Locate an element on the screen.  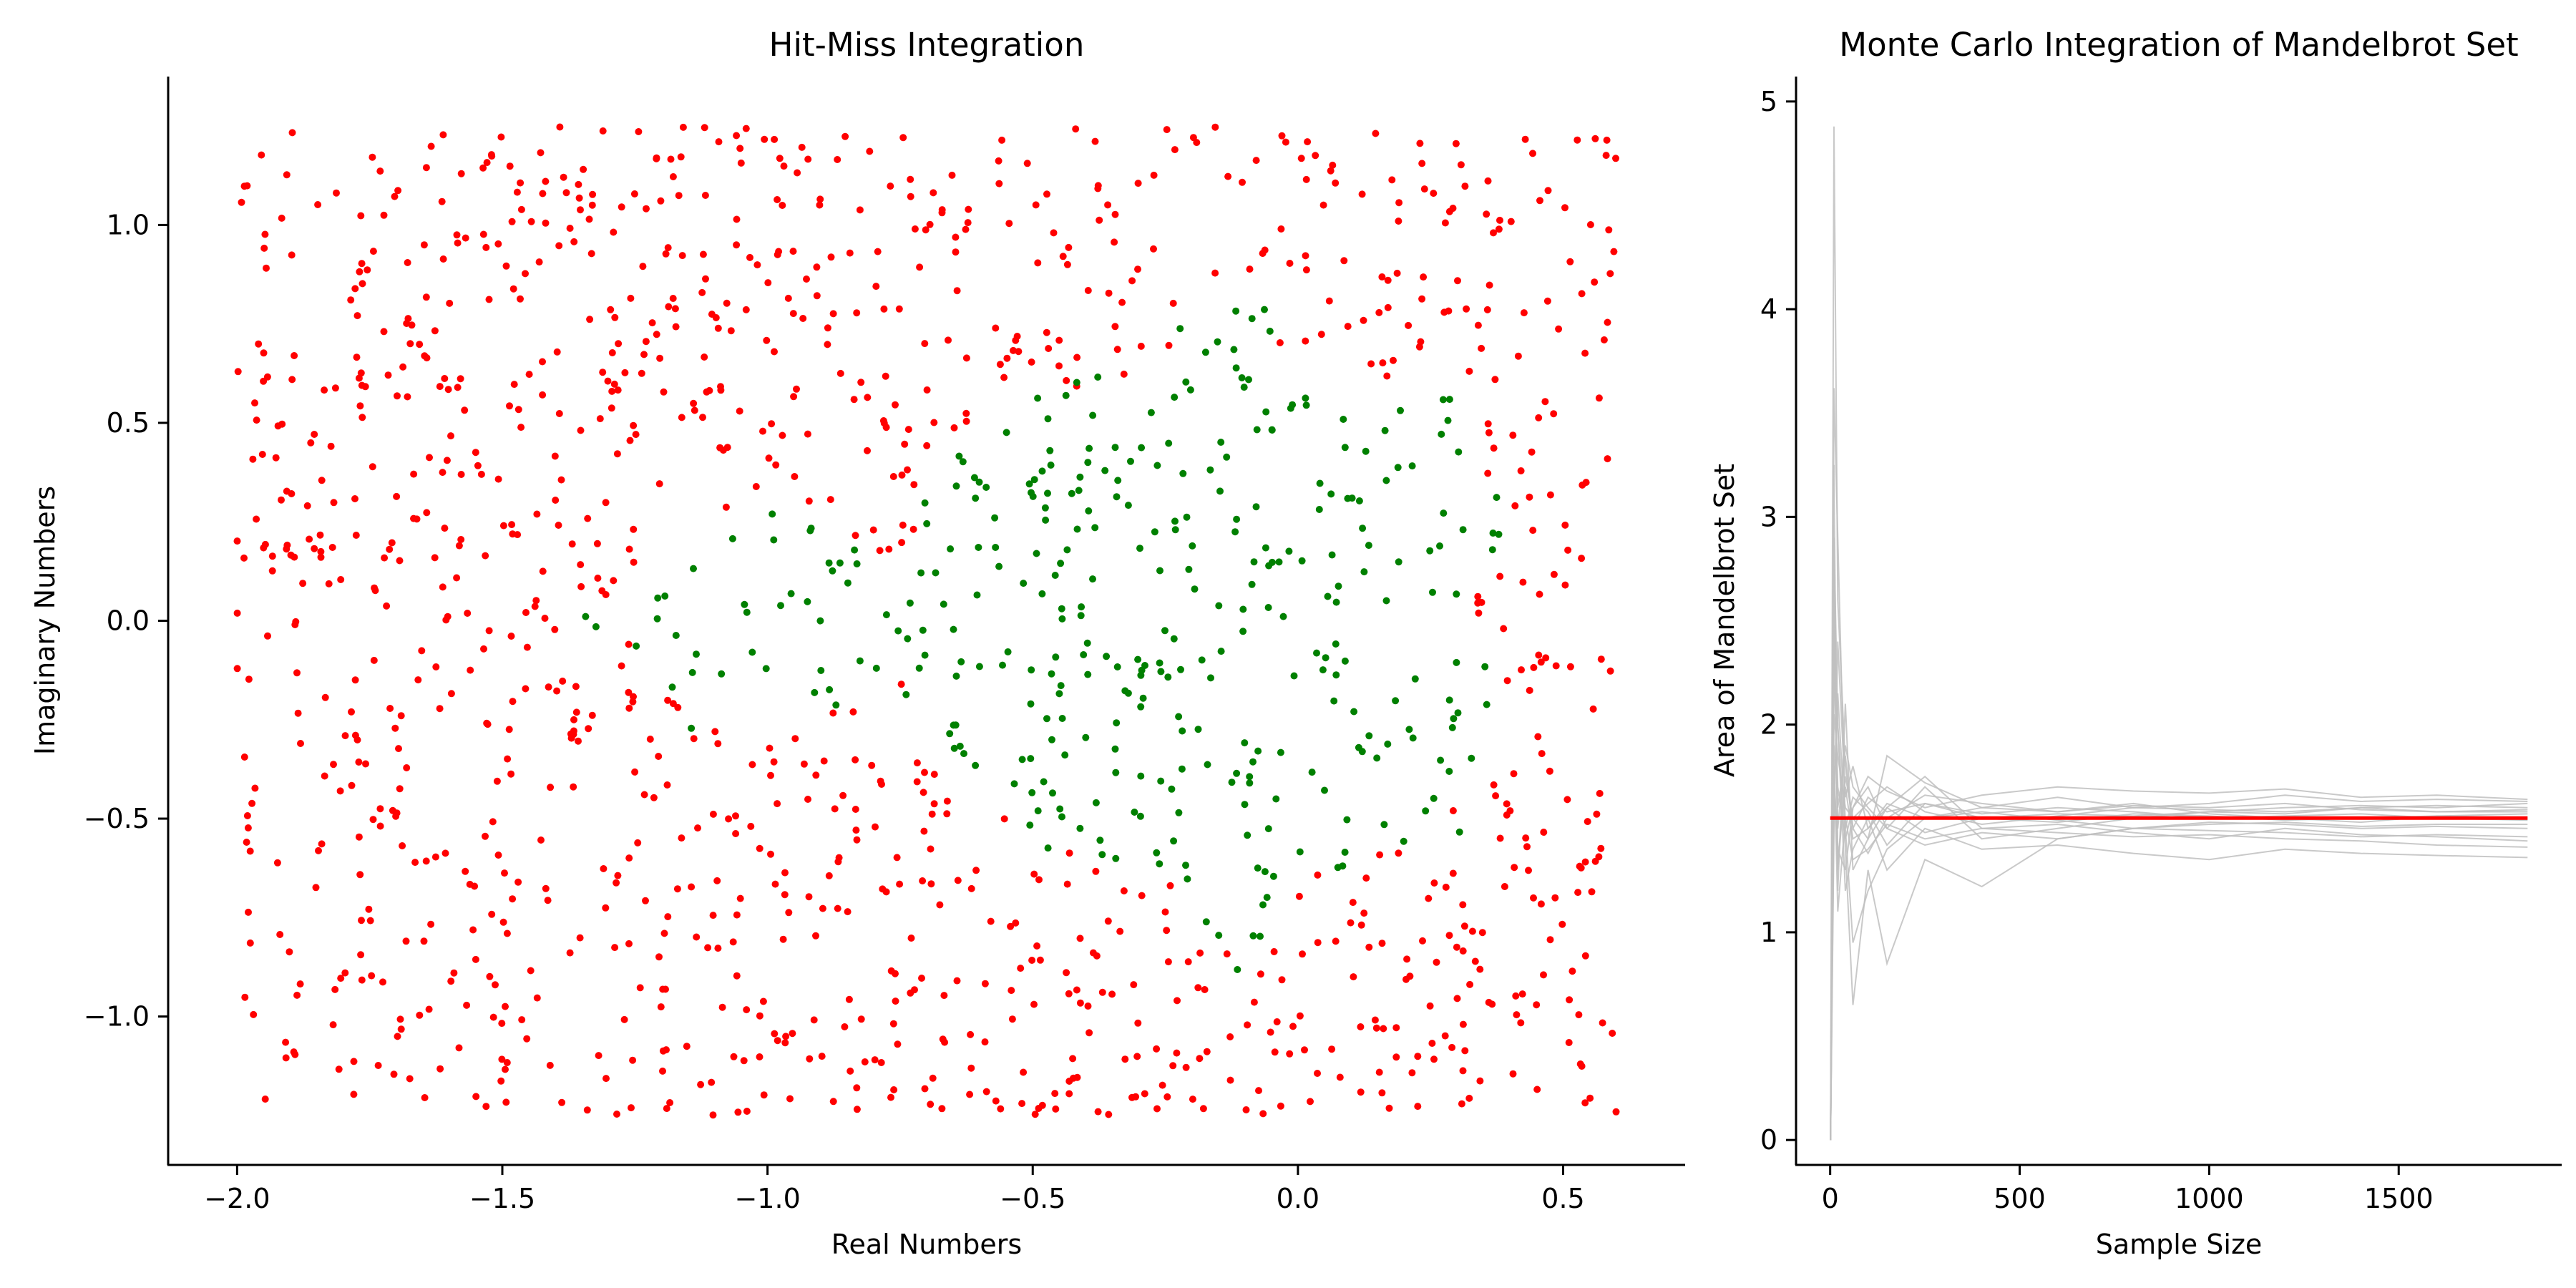
scatter-x-tick-label: −2.0 is located at coordinates (237, 1198).